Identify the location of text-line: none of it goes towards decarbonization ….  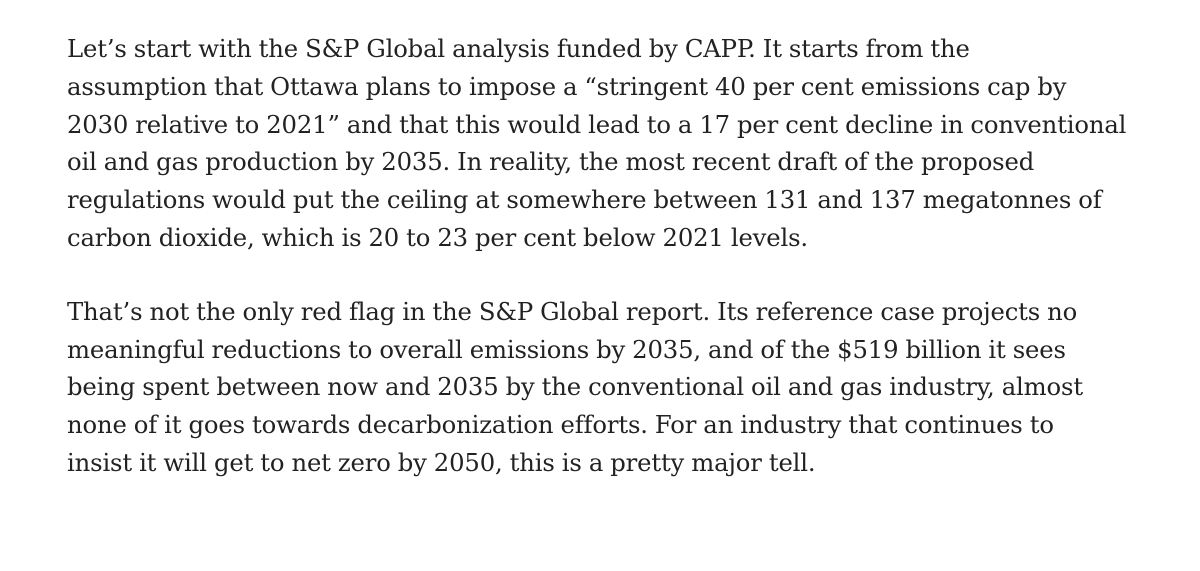
(560, 425).